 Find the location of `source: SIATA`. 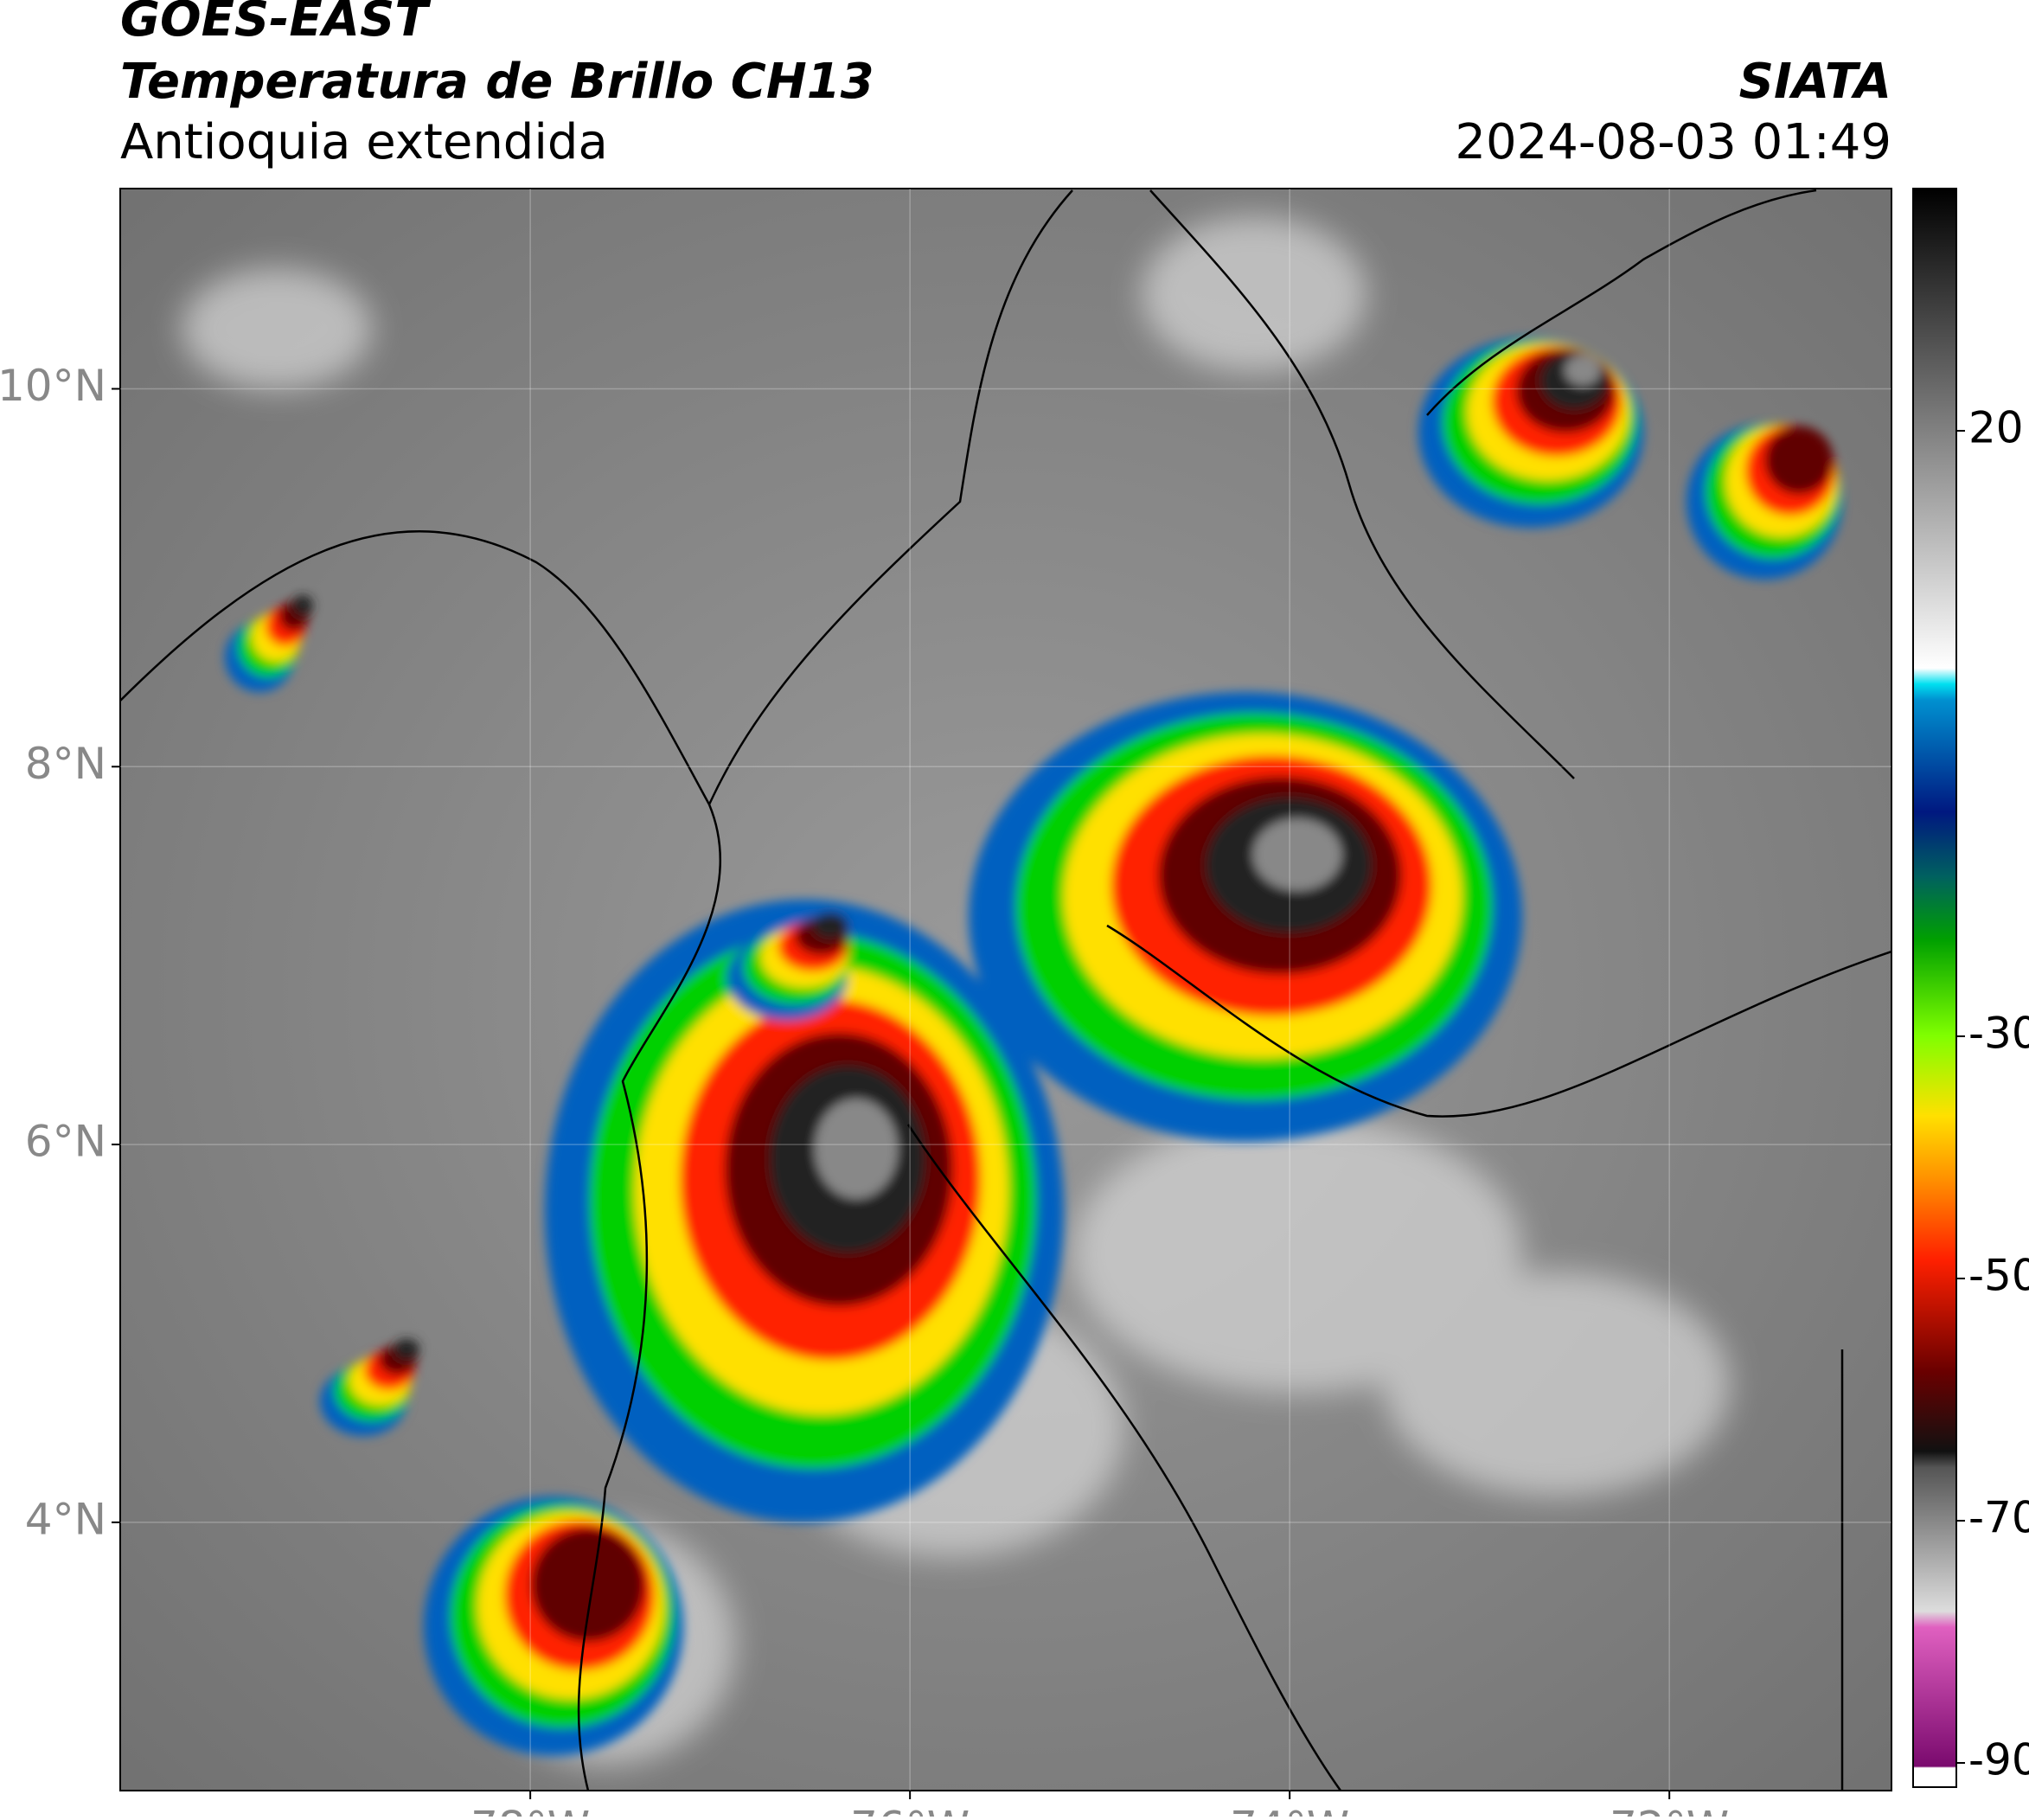

source: SIATA is located at coordinates (1815, 82).